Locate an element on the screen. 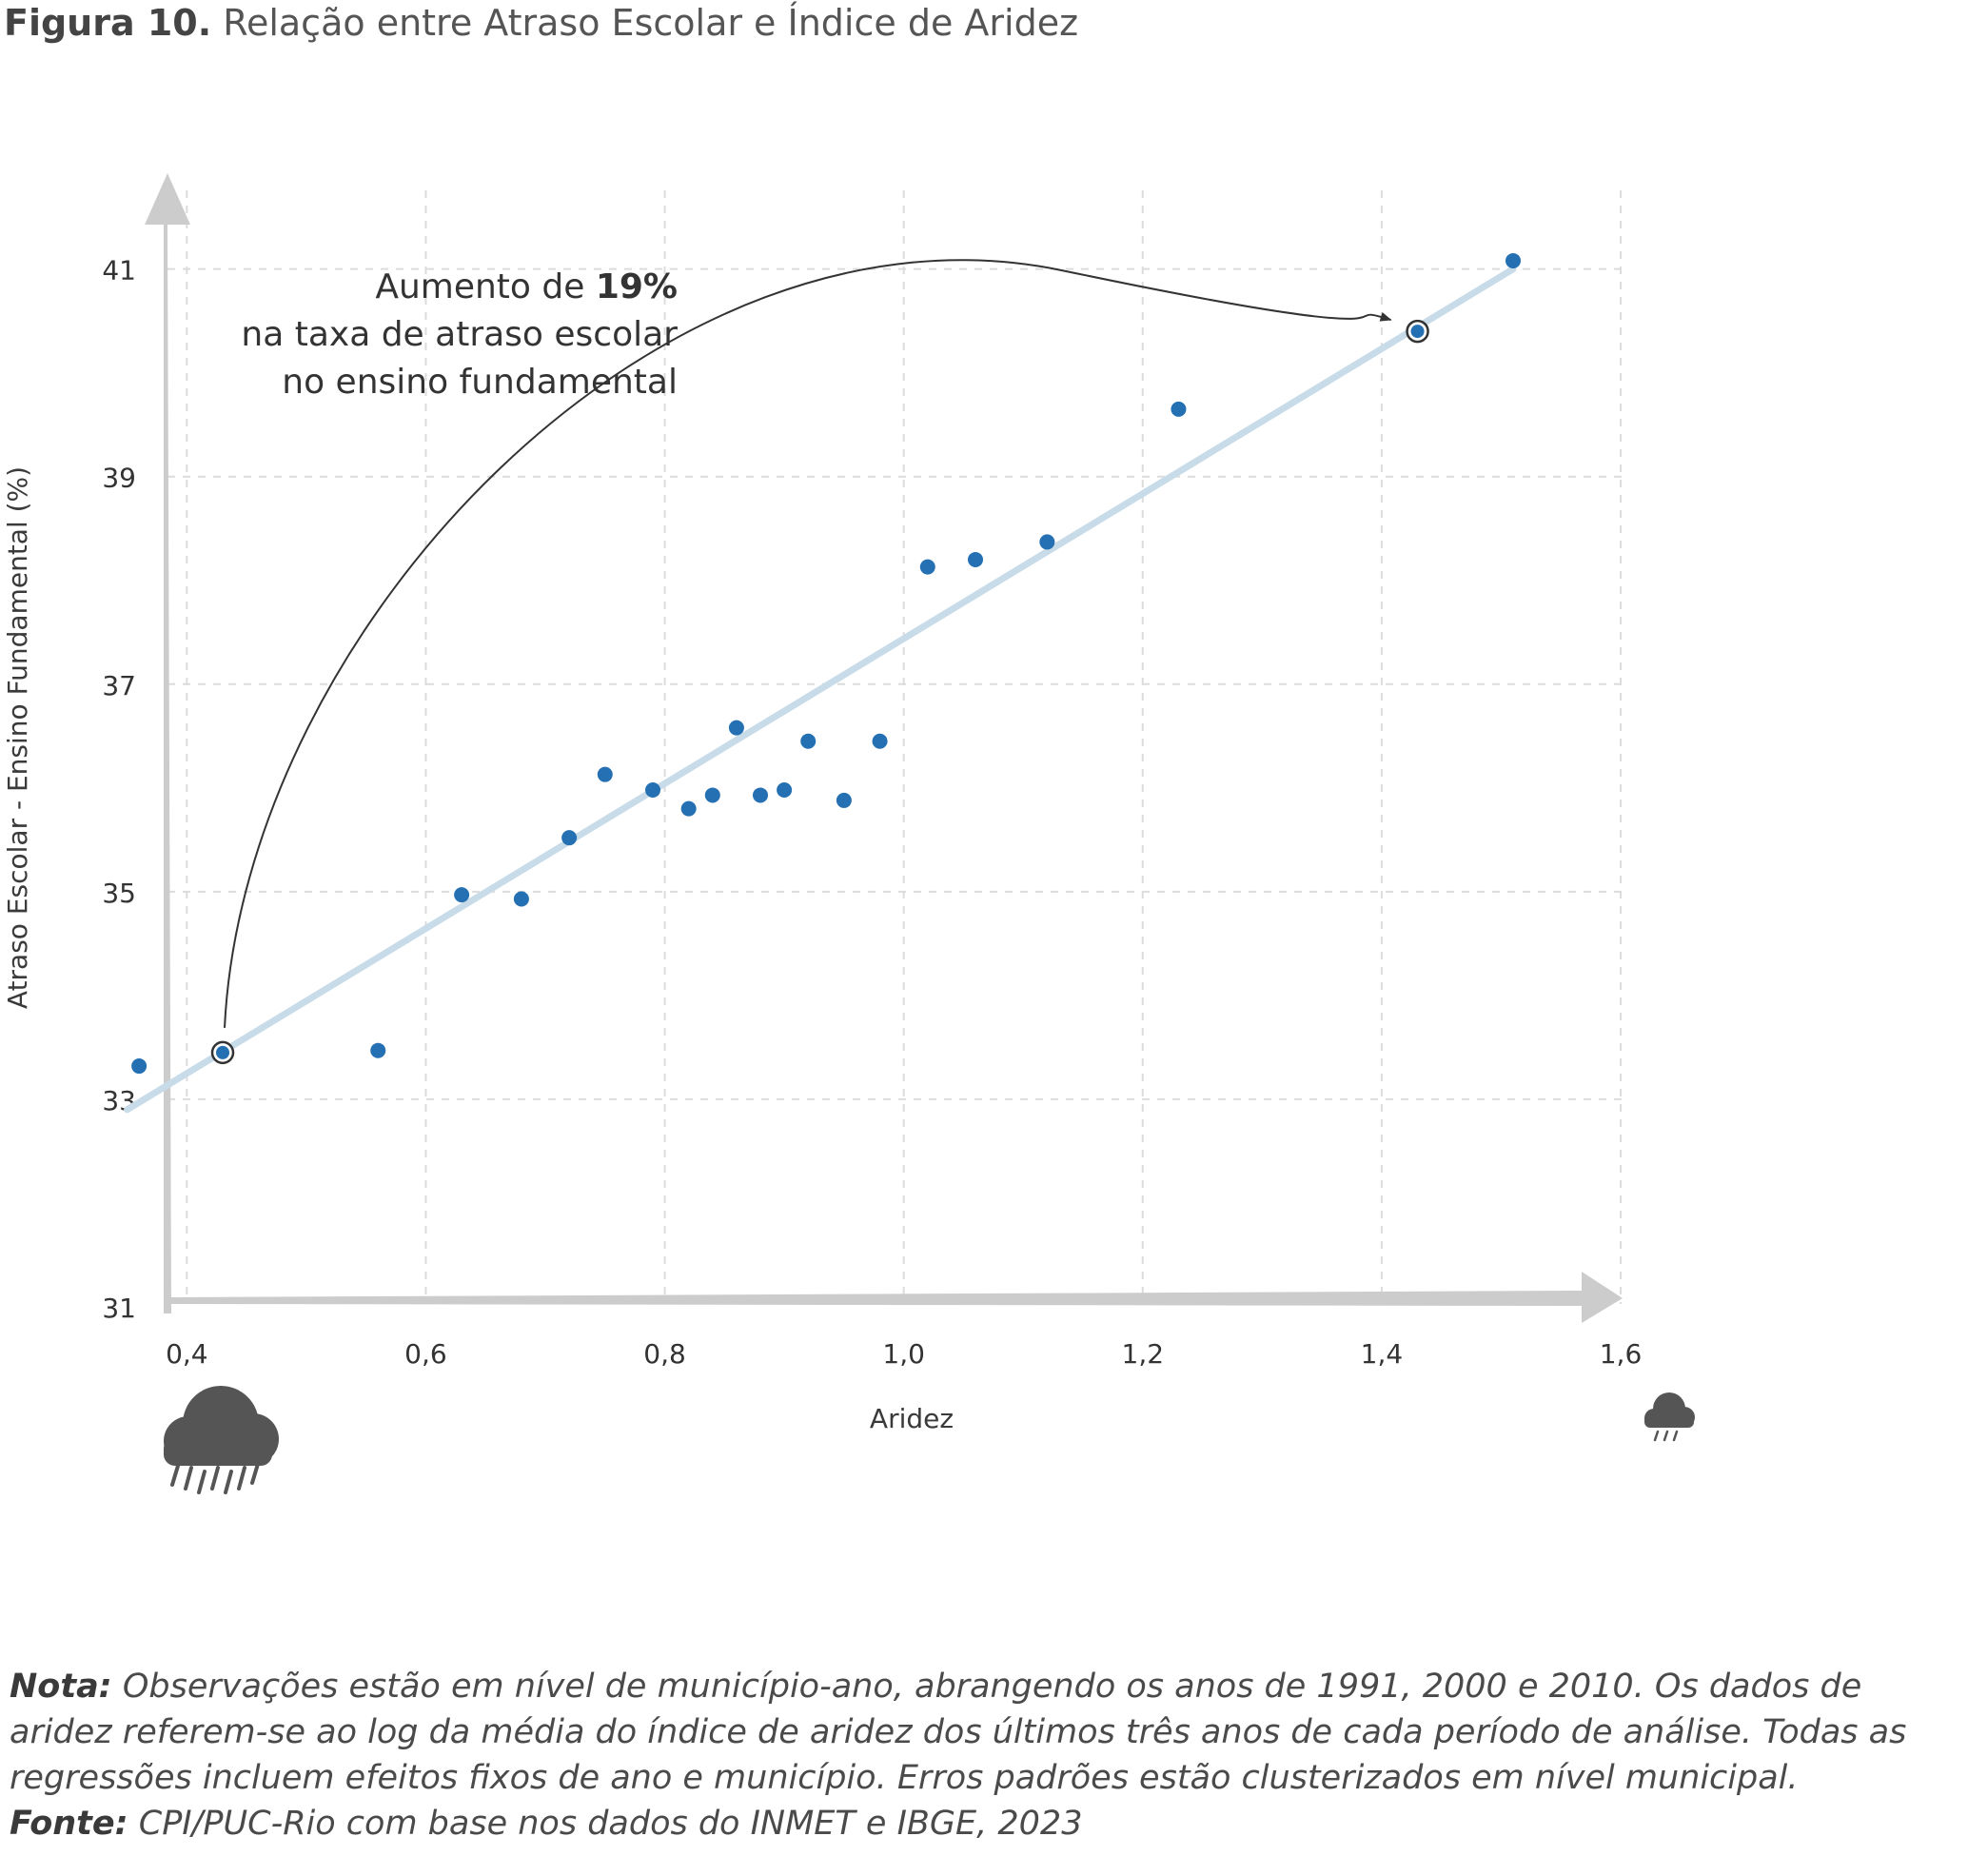 The height and width of the screenshot is (1876, 1968). x-axis-arrow is located at coordinates (896, 1297).